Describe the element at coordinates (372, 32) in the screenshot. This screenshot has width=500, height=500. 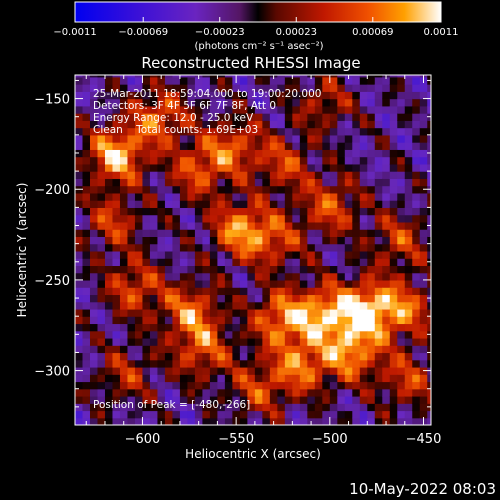
I see `colorbar-tick-label: 0.00069` at that location.